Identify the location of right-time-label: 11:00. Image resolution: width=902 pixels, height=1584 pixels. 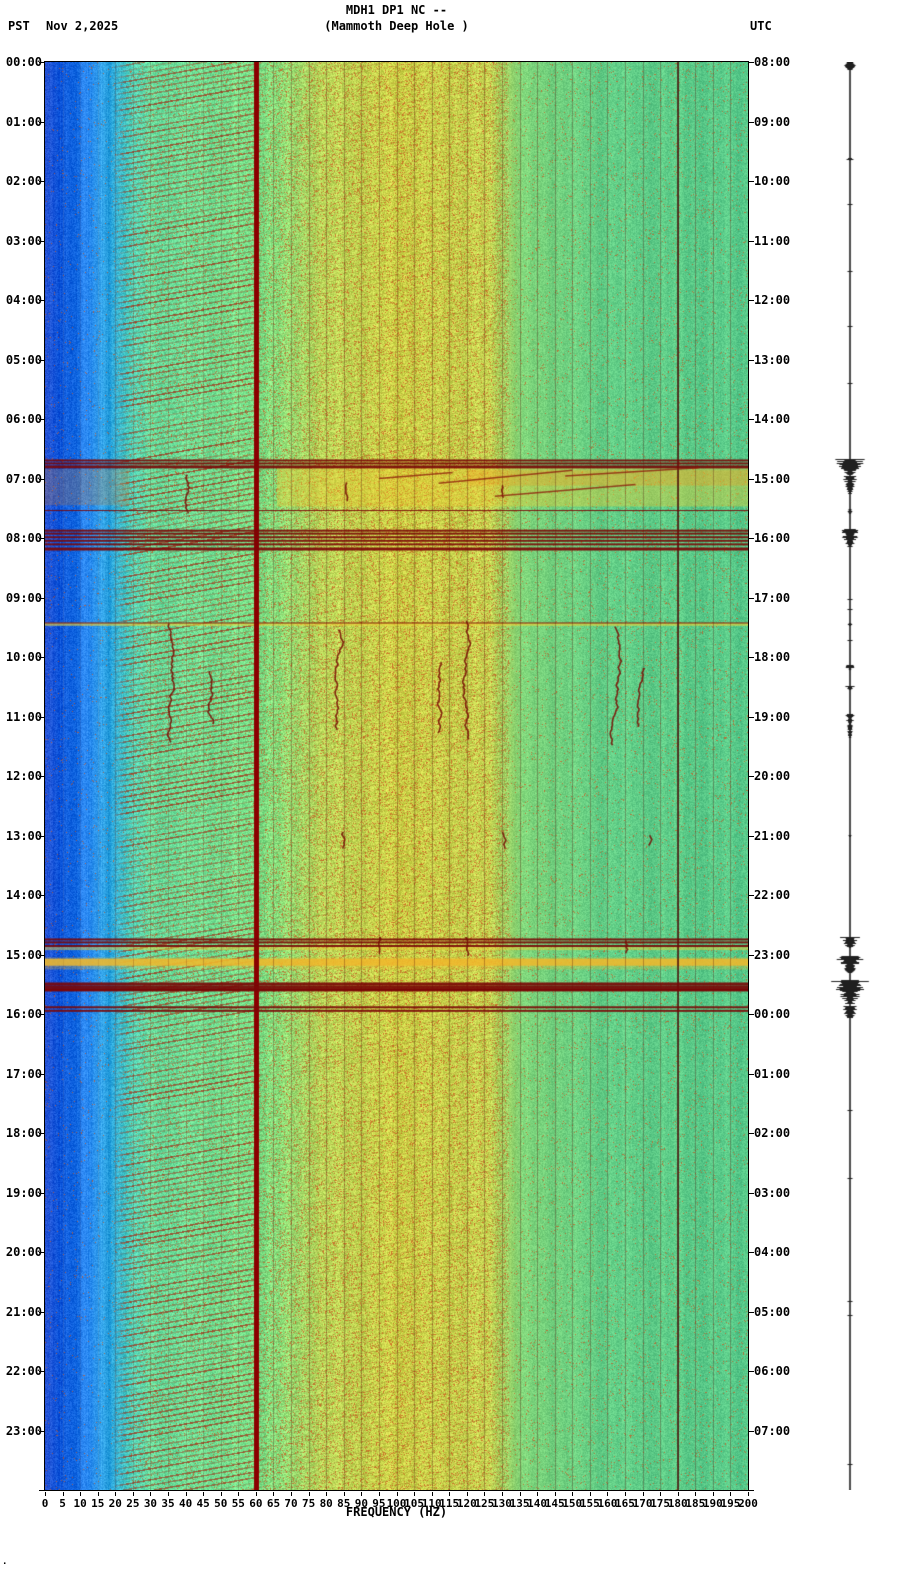
(772, 240).